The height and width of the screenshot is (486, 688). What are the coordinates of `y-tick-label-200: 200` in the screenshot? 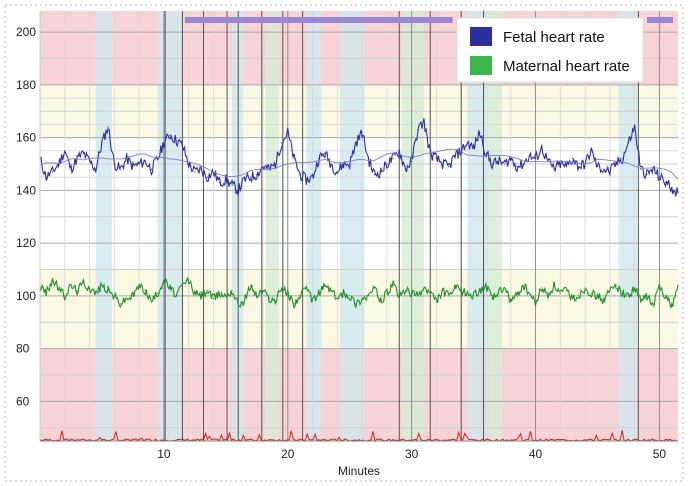 It's located at (26, 32).